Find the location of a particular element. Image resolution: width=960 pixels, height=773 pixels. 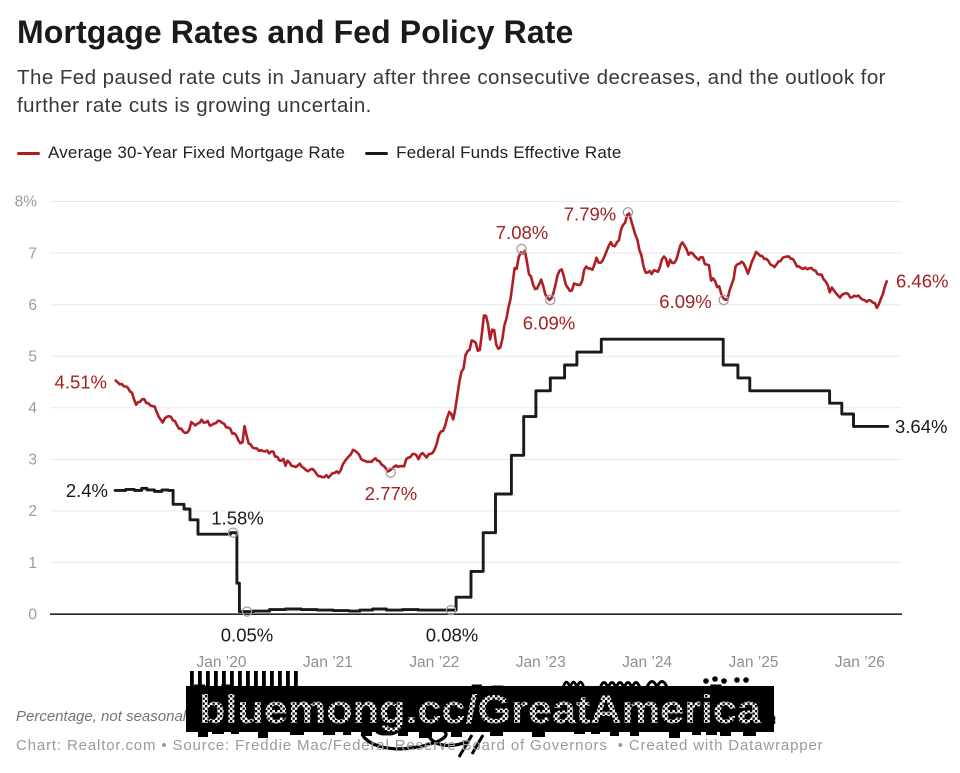

svg-text: 7.08% is located at coordinates (522, 232).